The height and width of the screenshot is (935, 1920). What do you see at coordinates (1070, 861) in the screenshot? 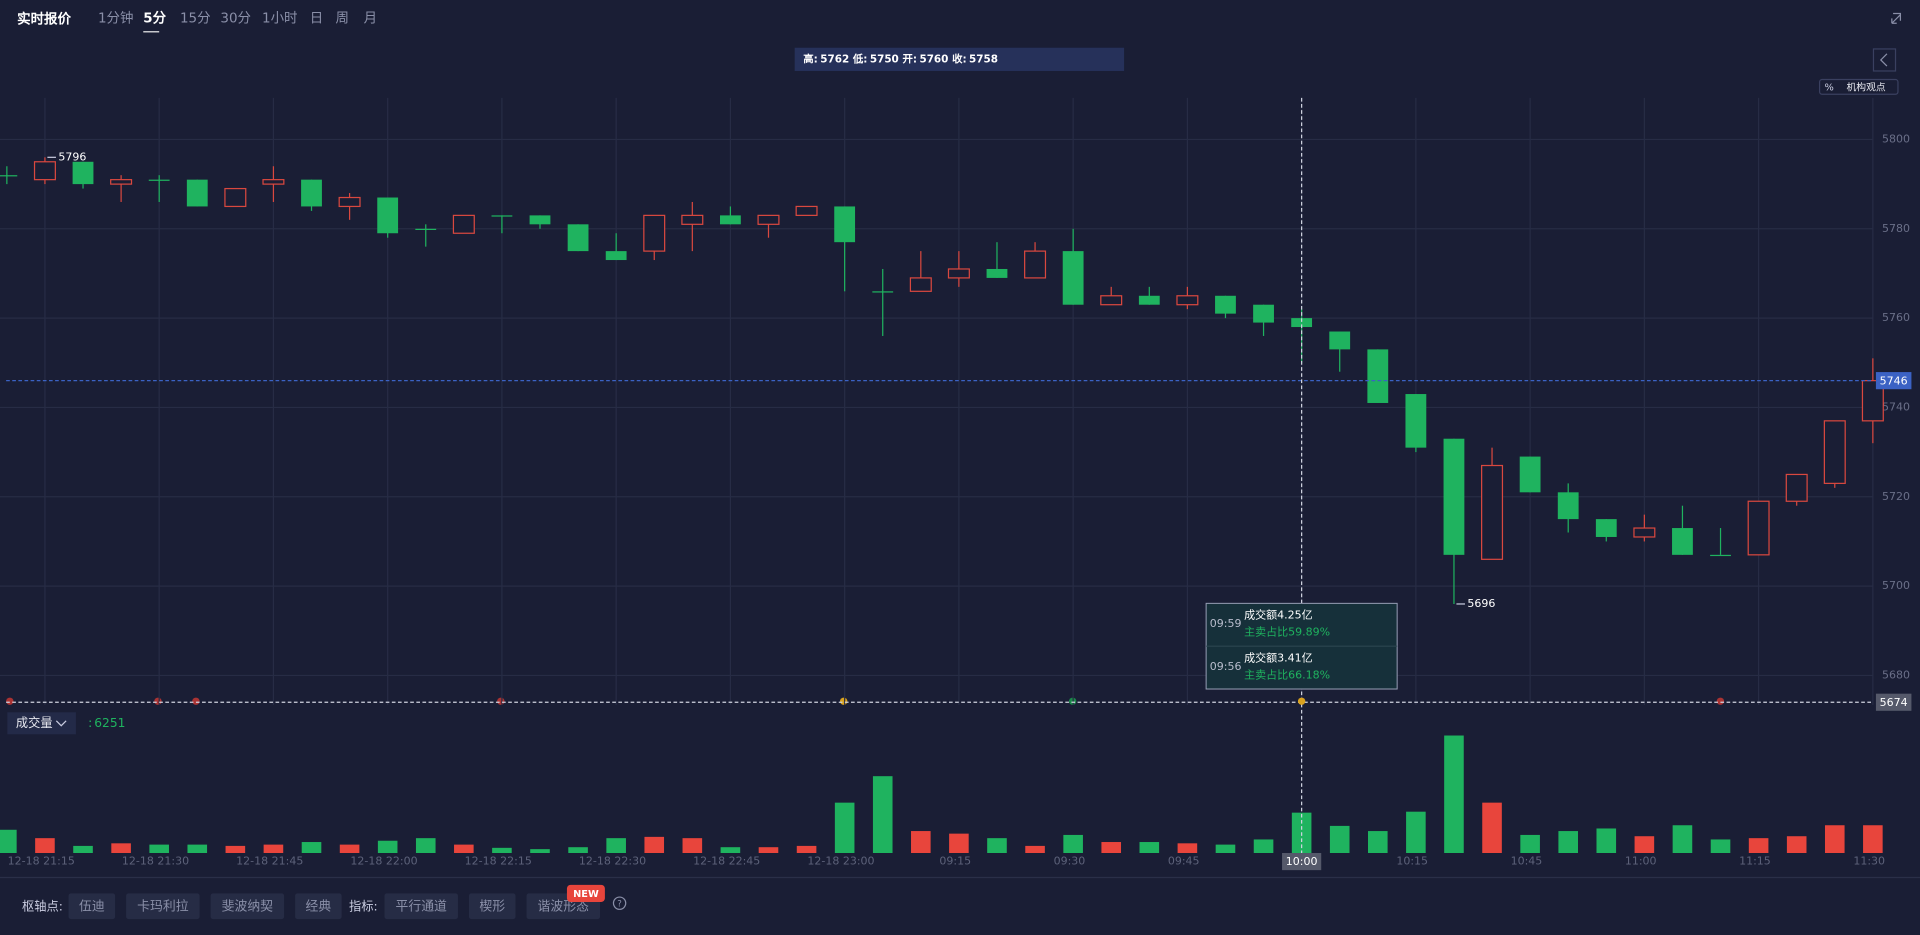
I see `x-tick-label: 09:30` at bounding box center [1070, 861].